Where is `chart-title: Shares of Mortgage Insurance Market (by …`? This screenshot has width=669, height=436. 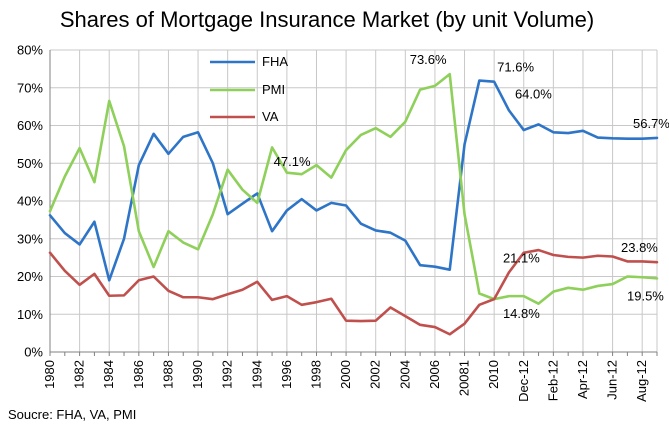 chart-title: Shares of Mortgage Insurance Market (by … is located at coordinates (327, 19).